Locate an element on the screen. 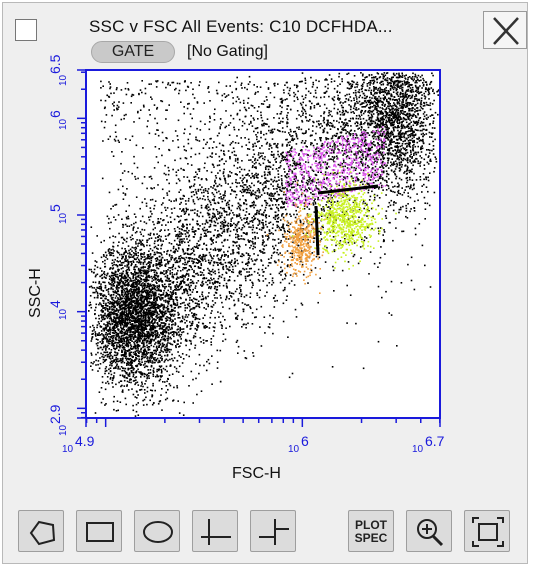 The width and height of the screenshot is (534, 572). gate-button: GATE is located at coordinates (133, 52).